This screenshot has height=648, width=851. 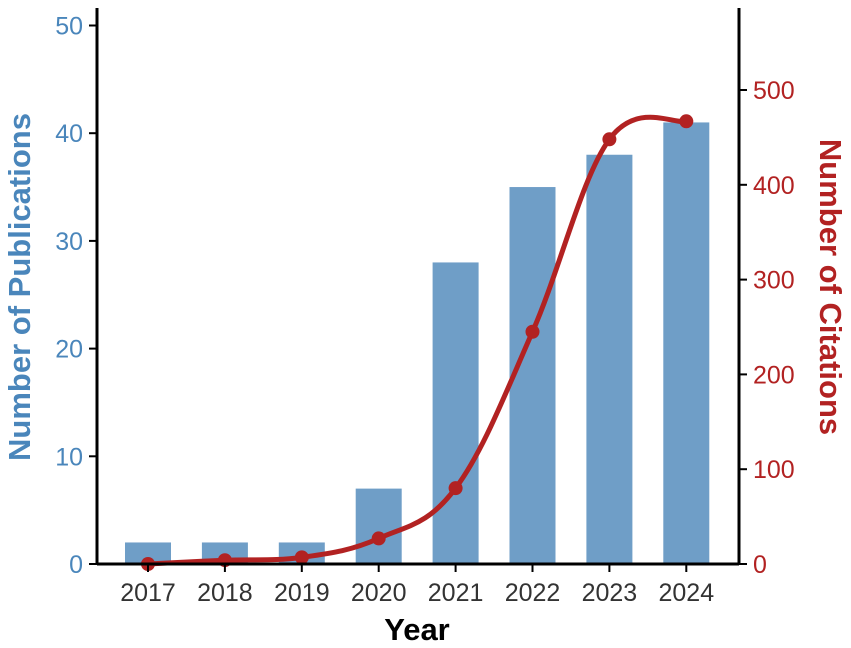 I want to click on x-tick-label: 2023, so click(x=610, y=593).